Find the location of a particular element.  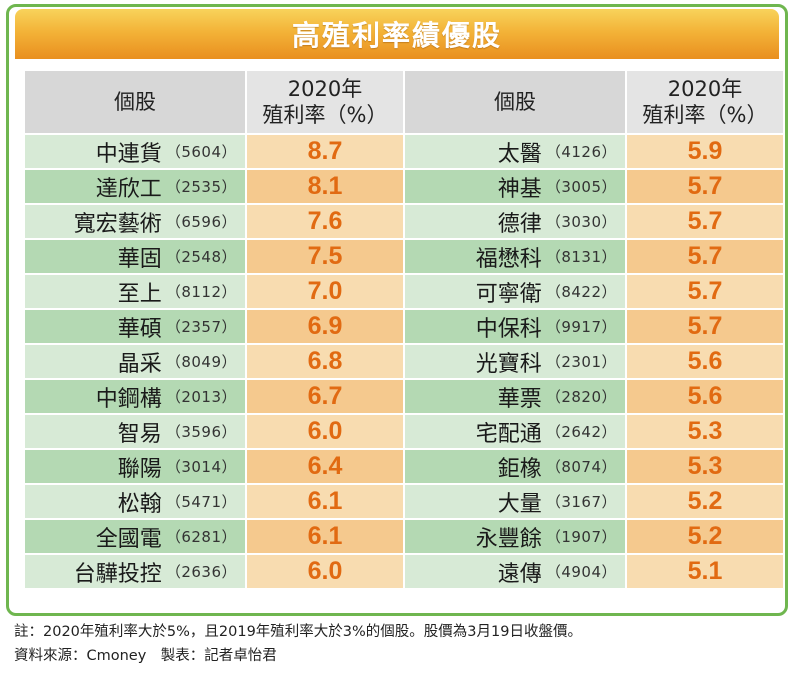

stock-name-cell: 中保科 （9917） is located at coordinates (515, 326).